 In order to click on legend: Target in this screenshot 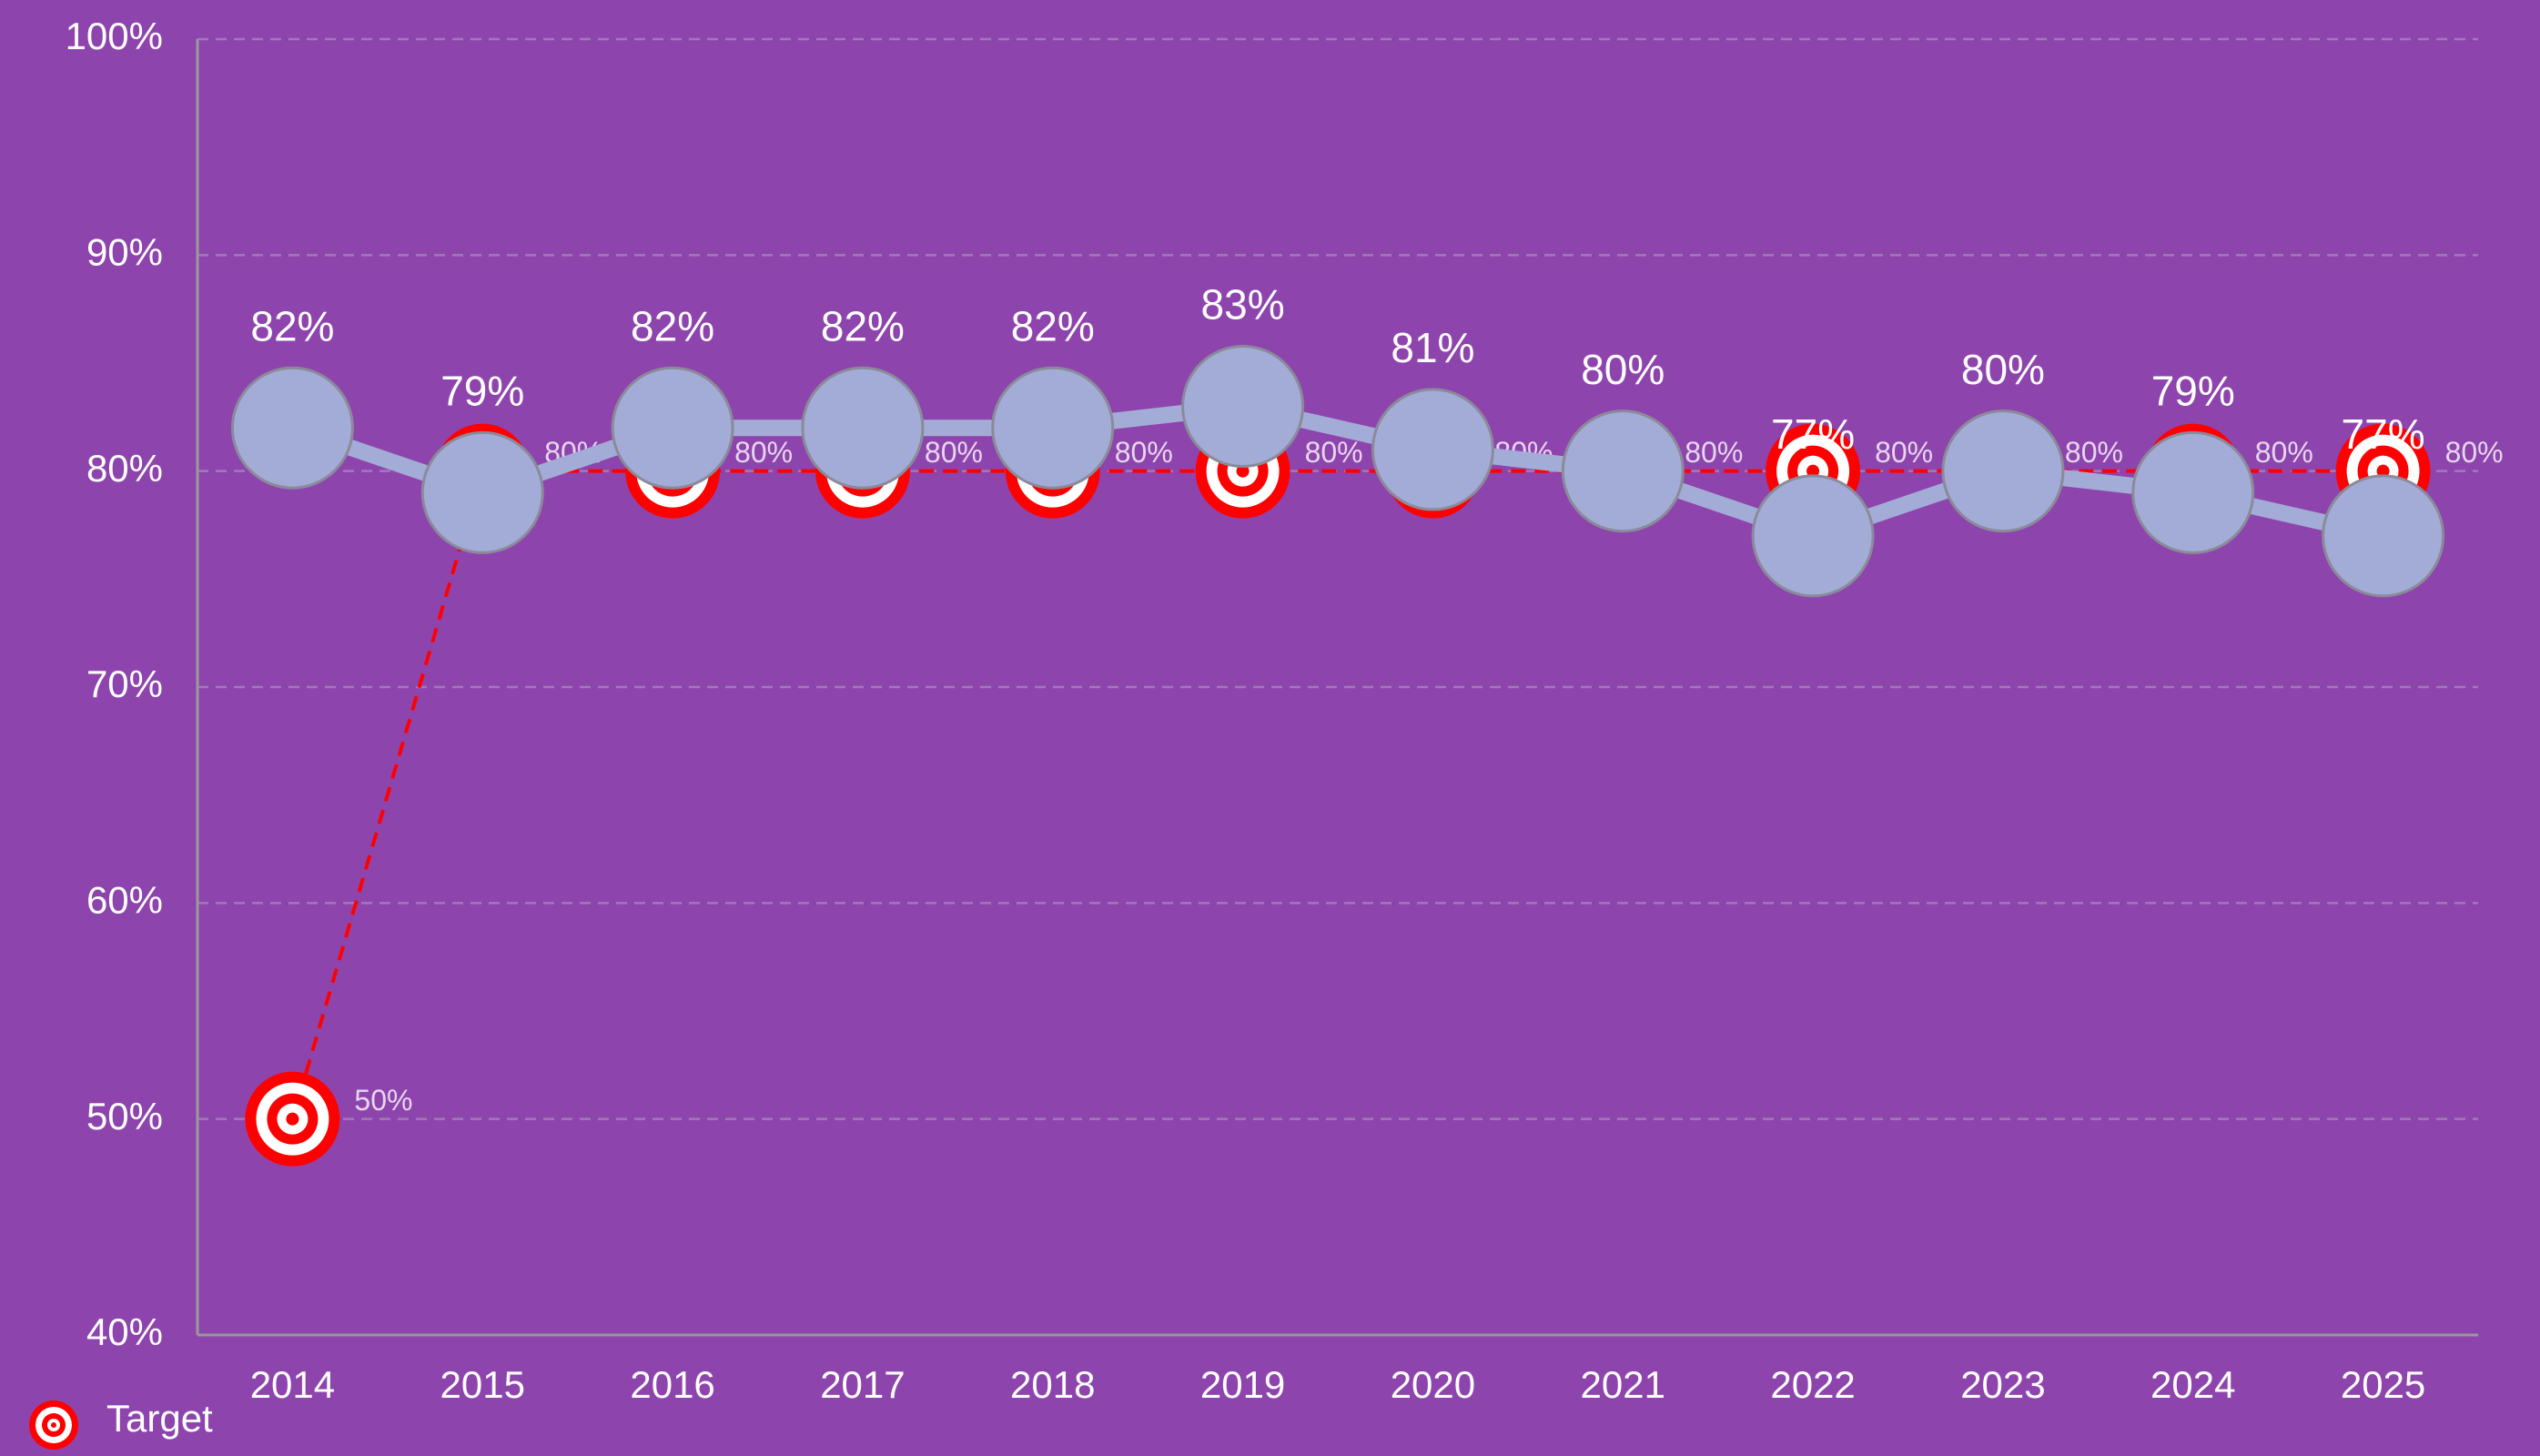, I will do `click(121, 1424)`.